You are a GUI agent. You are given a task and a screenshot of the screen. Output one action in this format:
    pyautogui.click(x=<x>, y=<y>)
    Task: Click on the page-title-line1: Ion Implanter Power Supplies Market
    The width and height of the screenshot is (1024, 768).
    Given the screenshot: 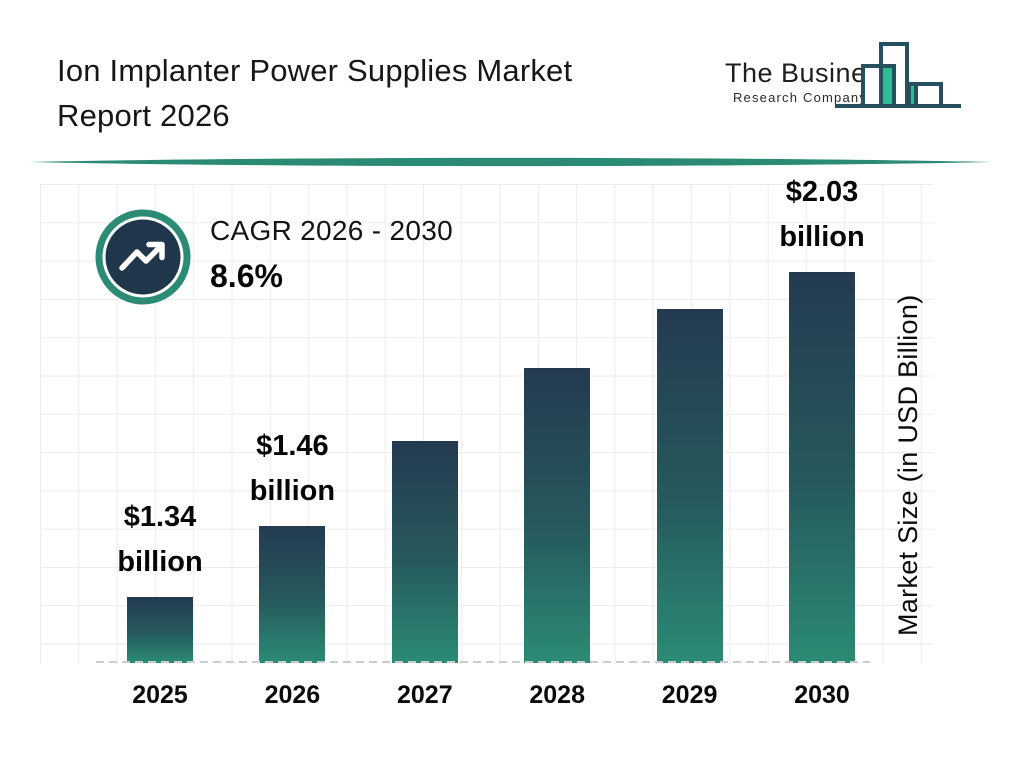 What is the action you would take?
    pyautogui.click(x=315, y=70)
    